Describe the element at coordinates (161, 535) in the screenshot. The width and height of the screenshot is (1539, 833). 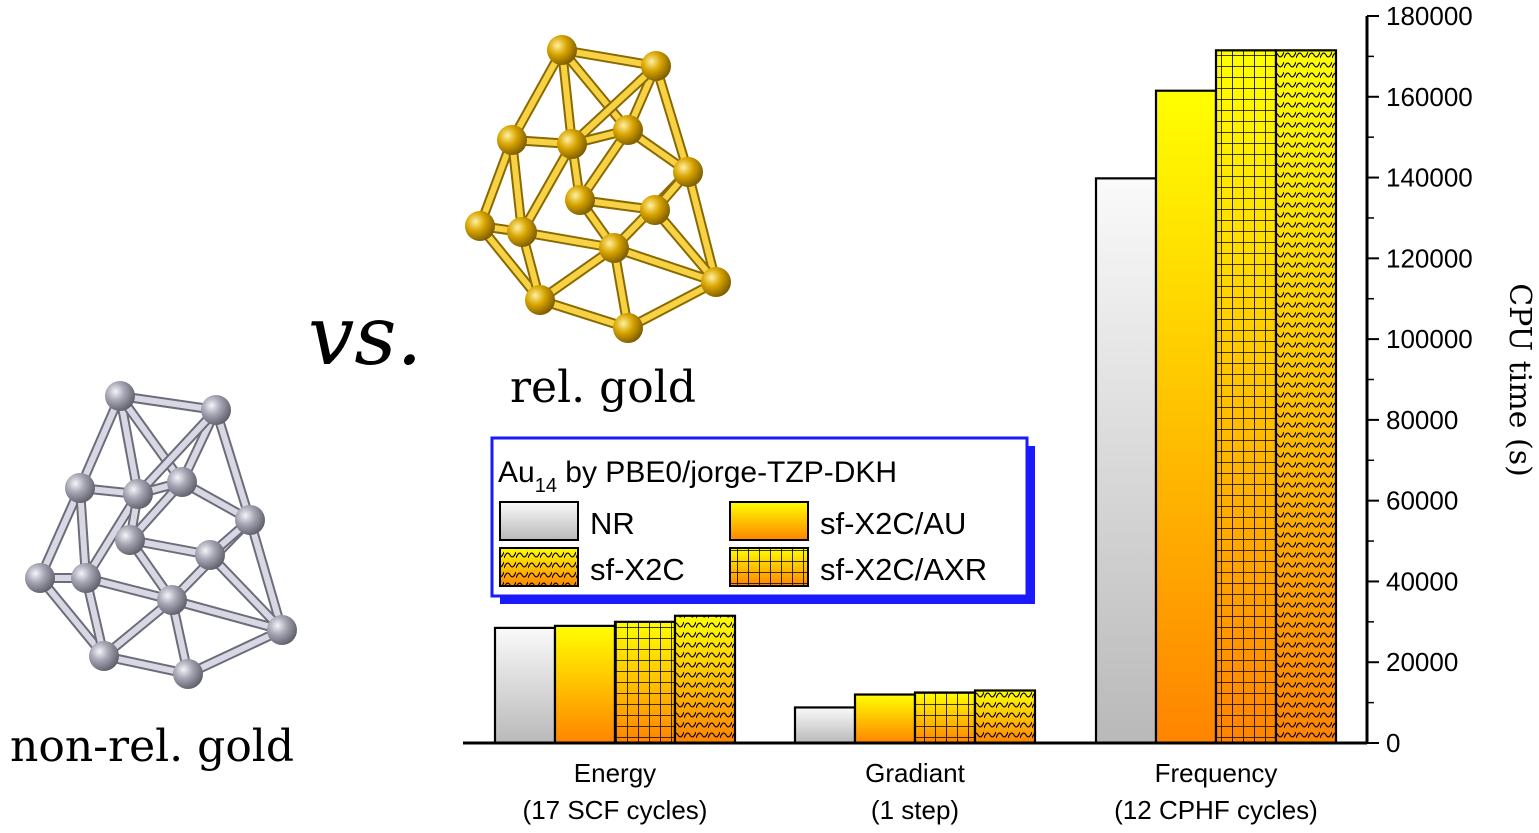
I see `nonrelativistic-gold-cluster-illustration` at that location.